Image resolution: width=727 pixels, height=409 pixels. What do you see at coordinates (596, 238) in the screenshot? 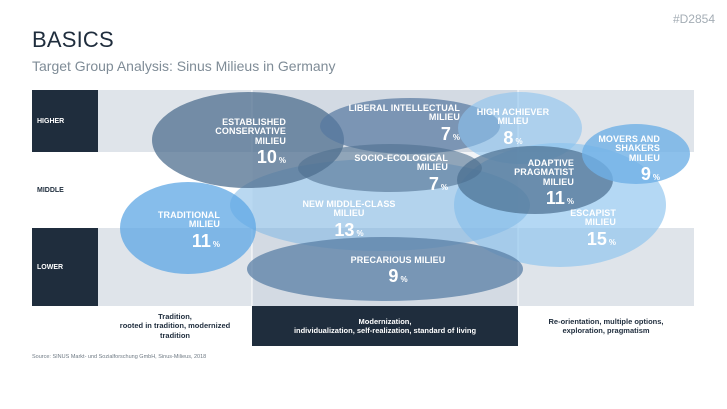
I see `milieu-value: 15` at bounding box center [596, 238].